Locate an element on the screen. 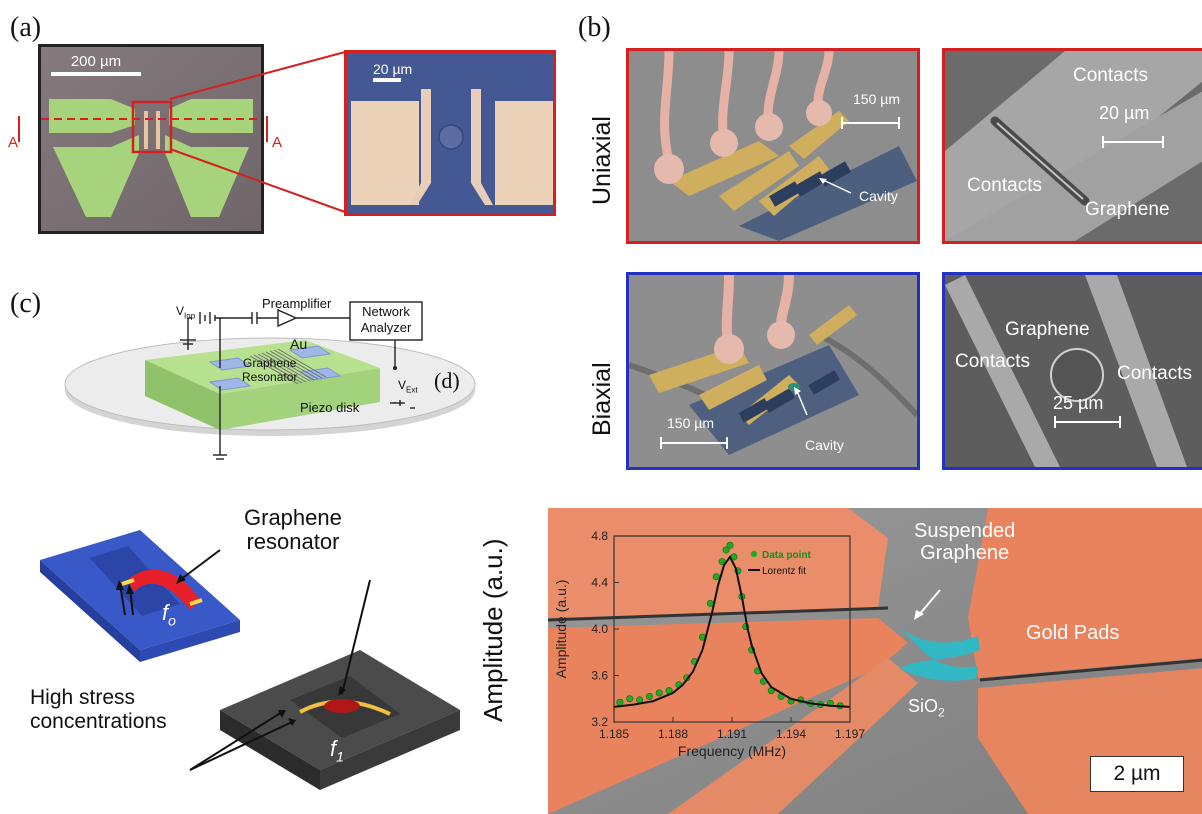  scale-label-20um: 20 µm is located at coordinates (1124, 113).